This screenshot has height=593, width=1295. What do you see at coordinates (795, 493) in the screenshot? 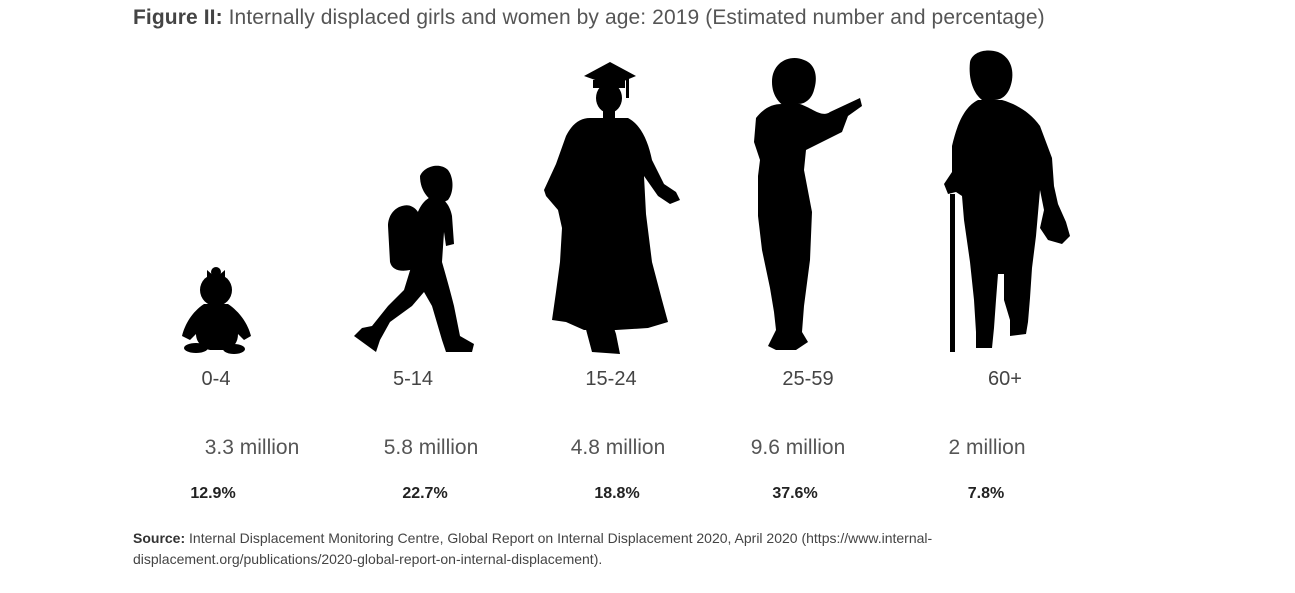
I see `percent-label: 37.6%` at bounding box center [795, 493].